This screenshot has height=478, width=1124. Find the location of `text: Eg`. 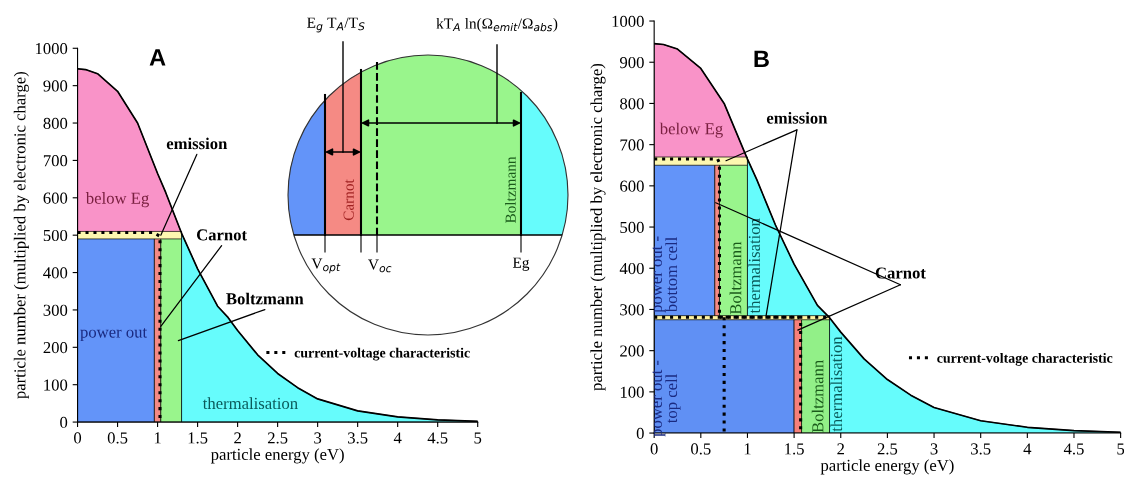

text: Eg is located at coordinates (521, 264).